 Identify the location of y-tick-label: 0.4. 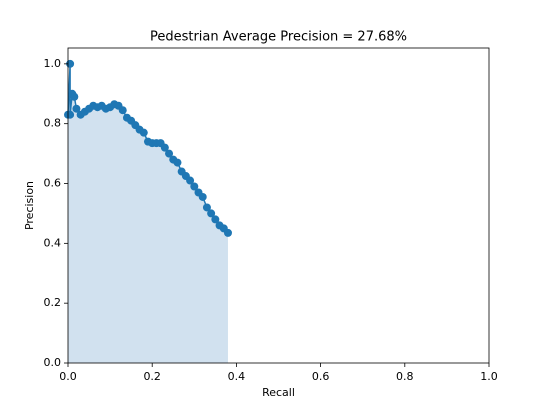
(53, 242).